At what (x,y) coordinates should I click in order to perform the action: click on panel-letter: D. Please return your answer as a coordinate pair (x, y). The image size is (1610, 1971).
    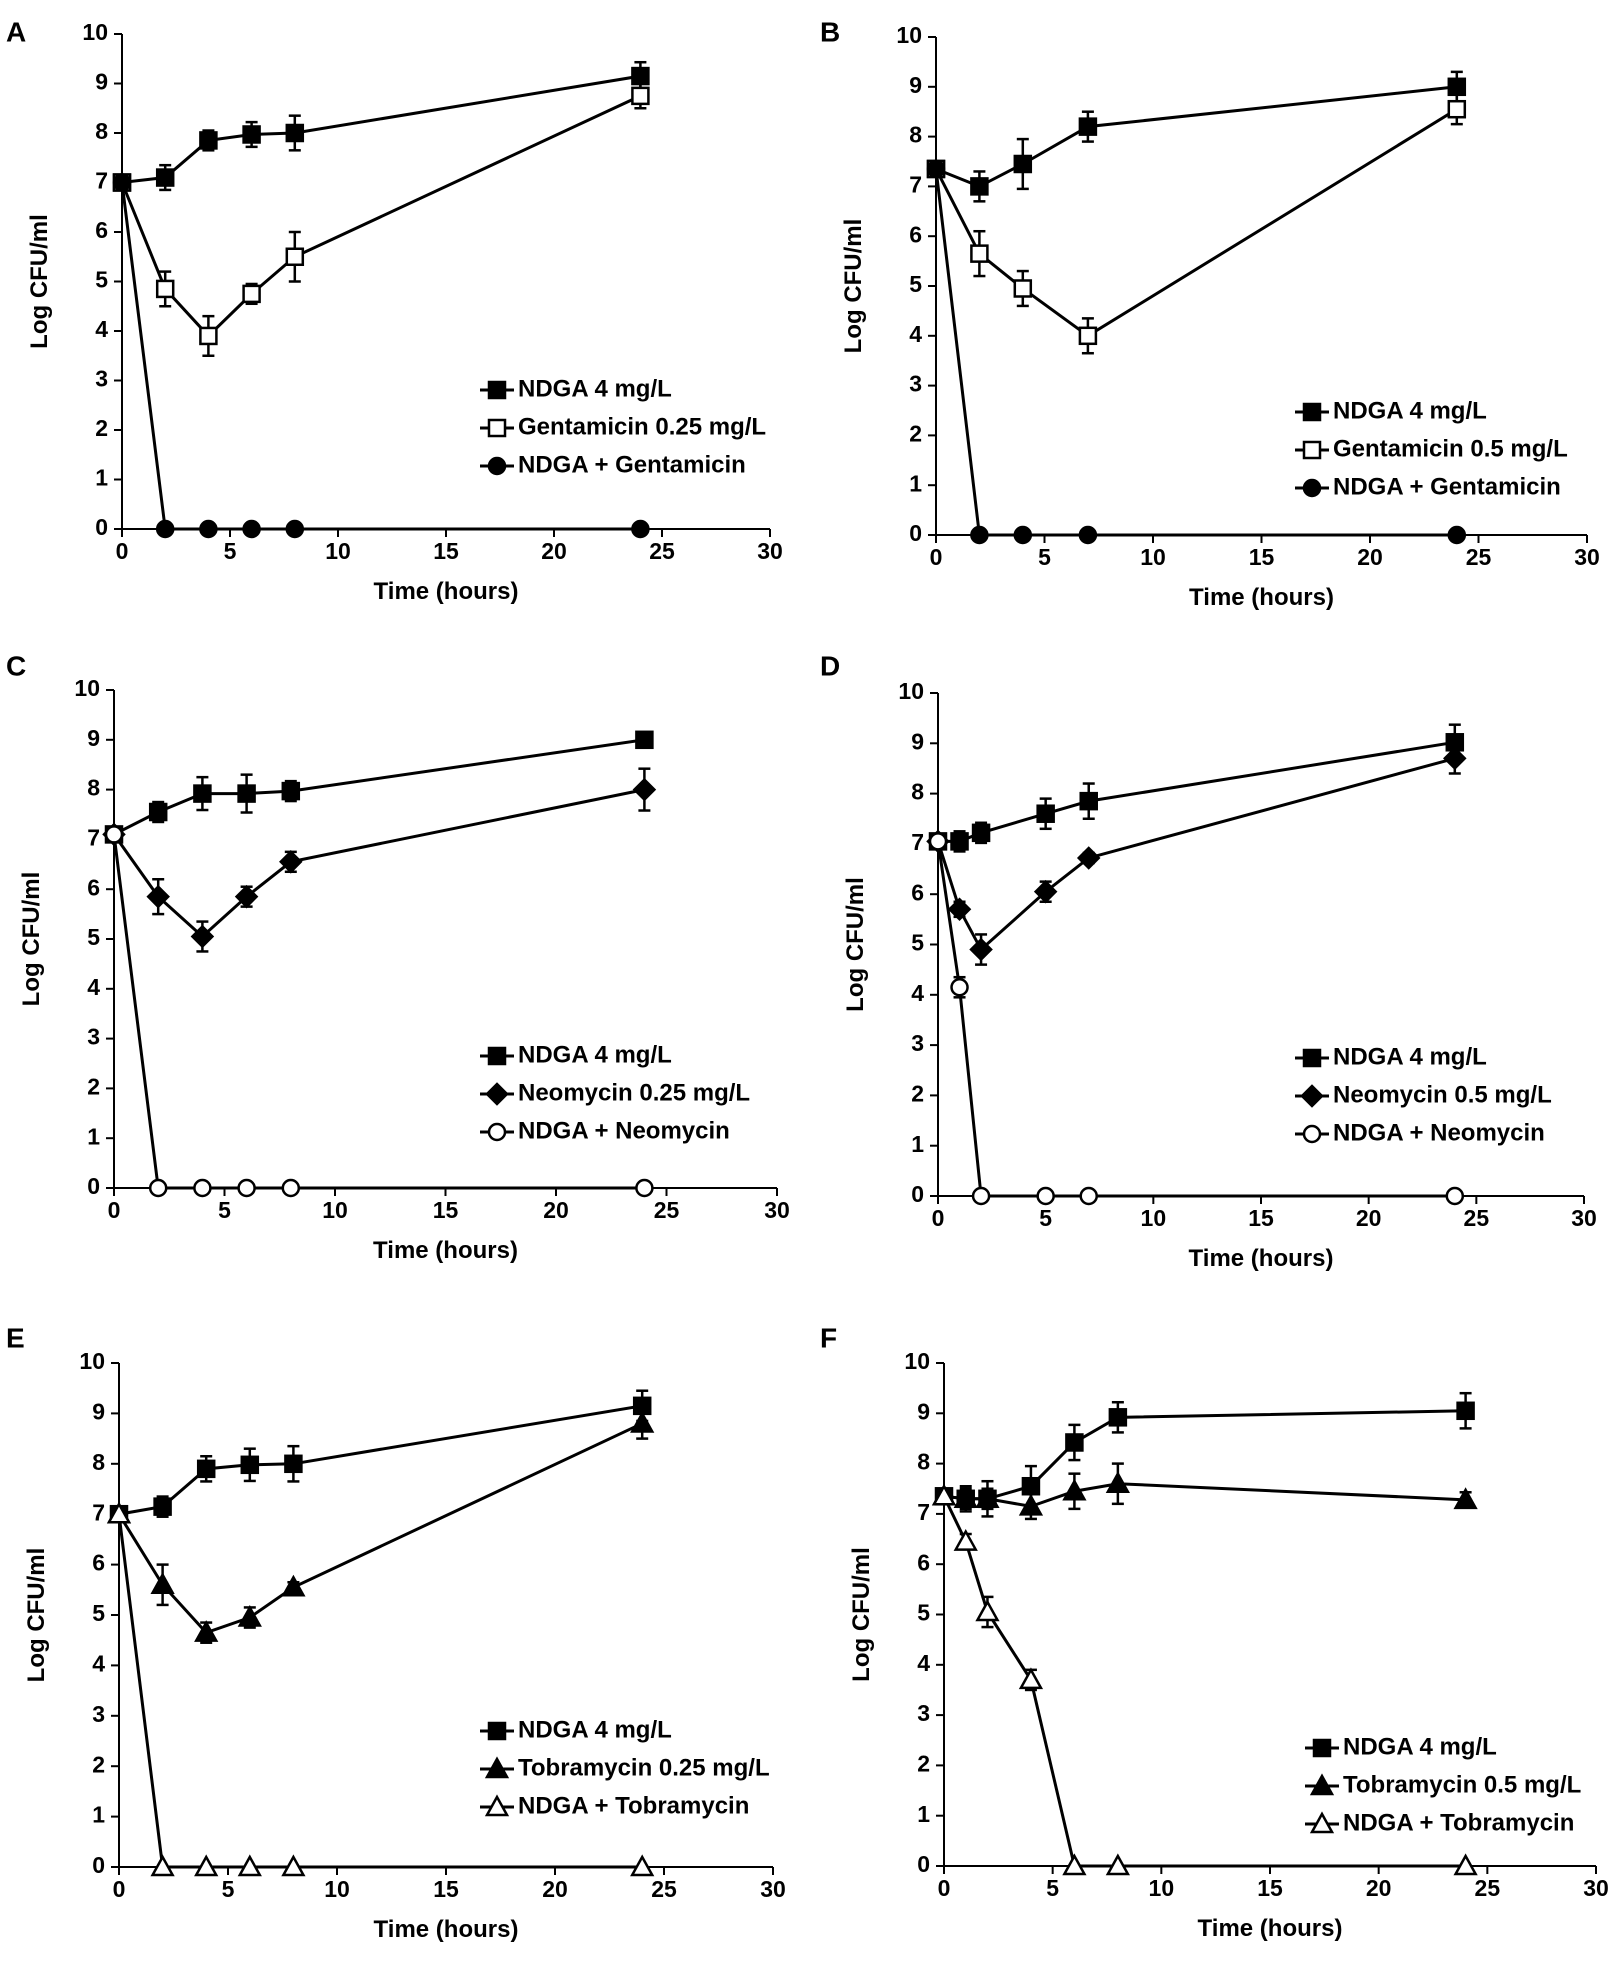
    Looking at the image, I should click on (830, 665).